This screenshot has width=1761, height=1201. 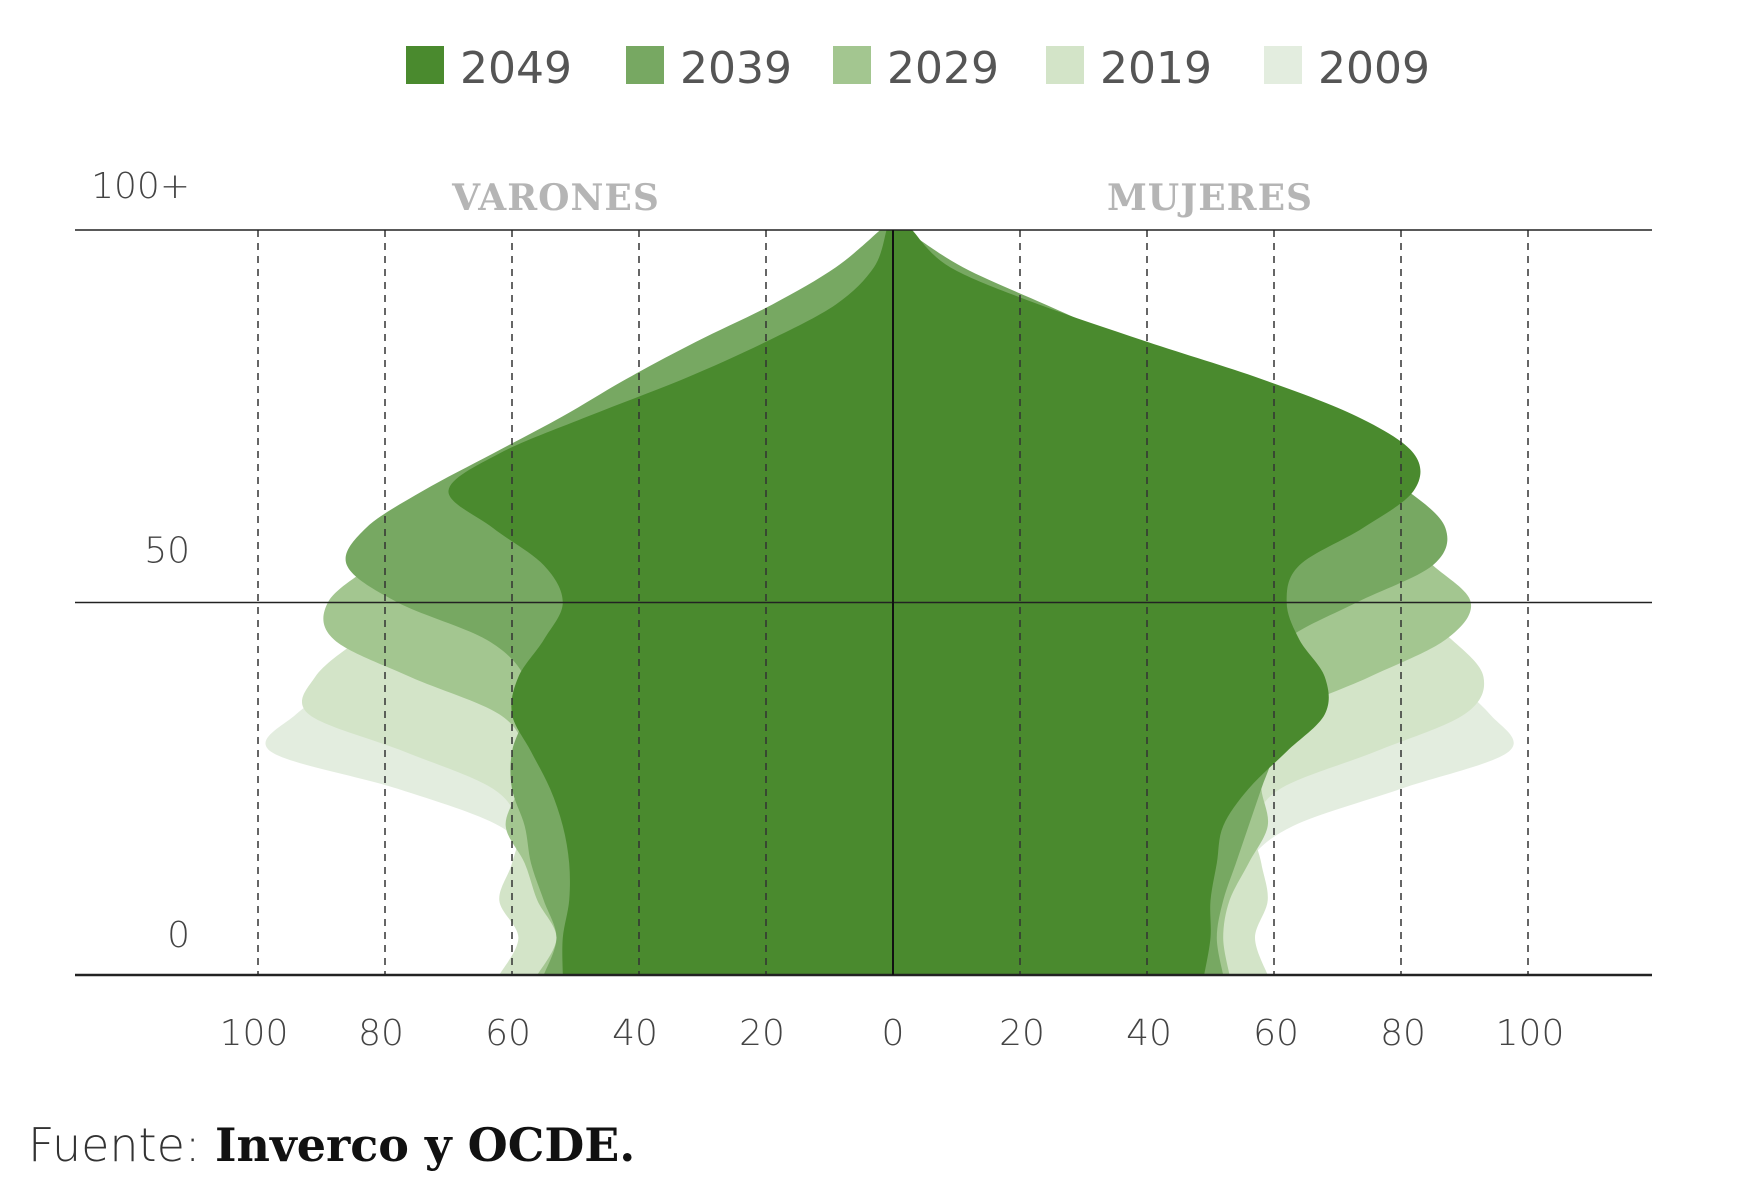 I want to click on source-text: Inverco y OCDE., so click(x=425, y=1145).